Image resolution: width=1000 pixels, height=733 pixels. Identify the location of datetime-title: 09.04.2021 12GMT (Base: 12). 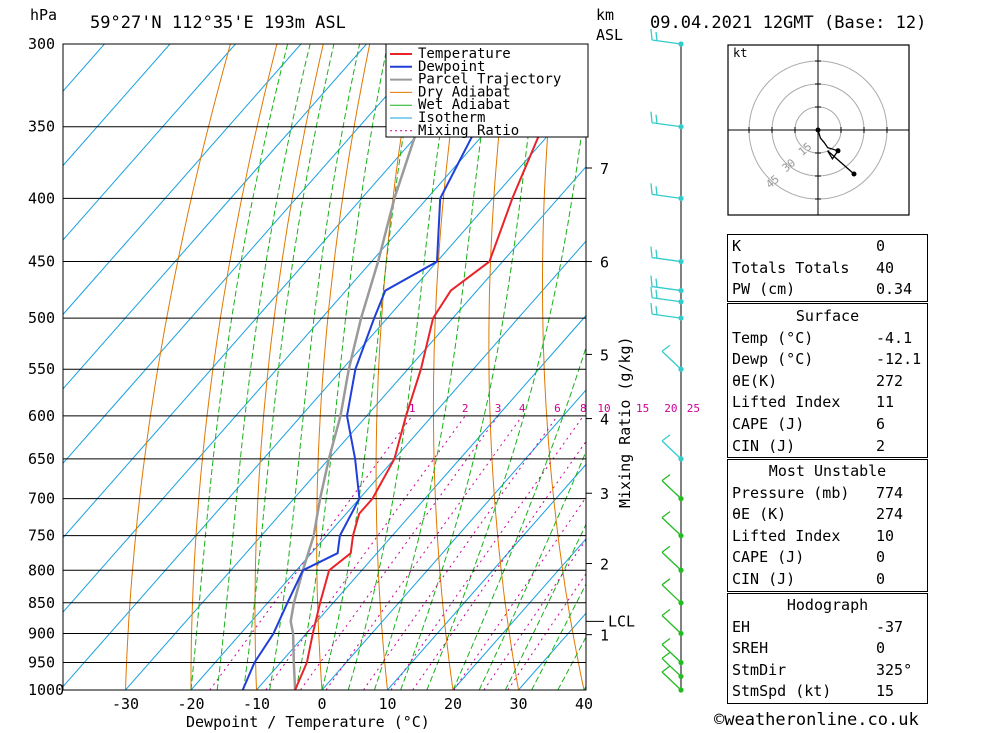
(788, 23).